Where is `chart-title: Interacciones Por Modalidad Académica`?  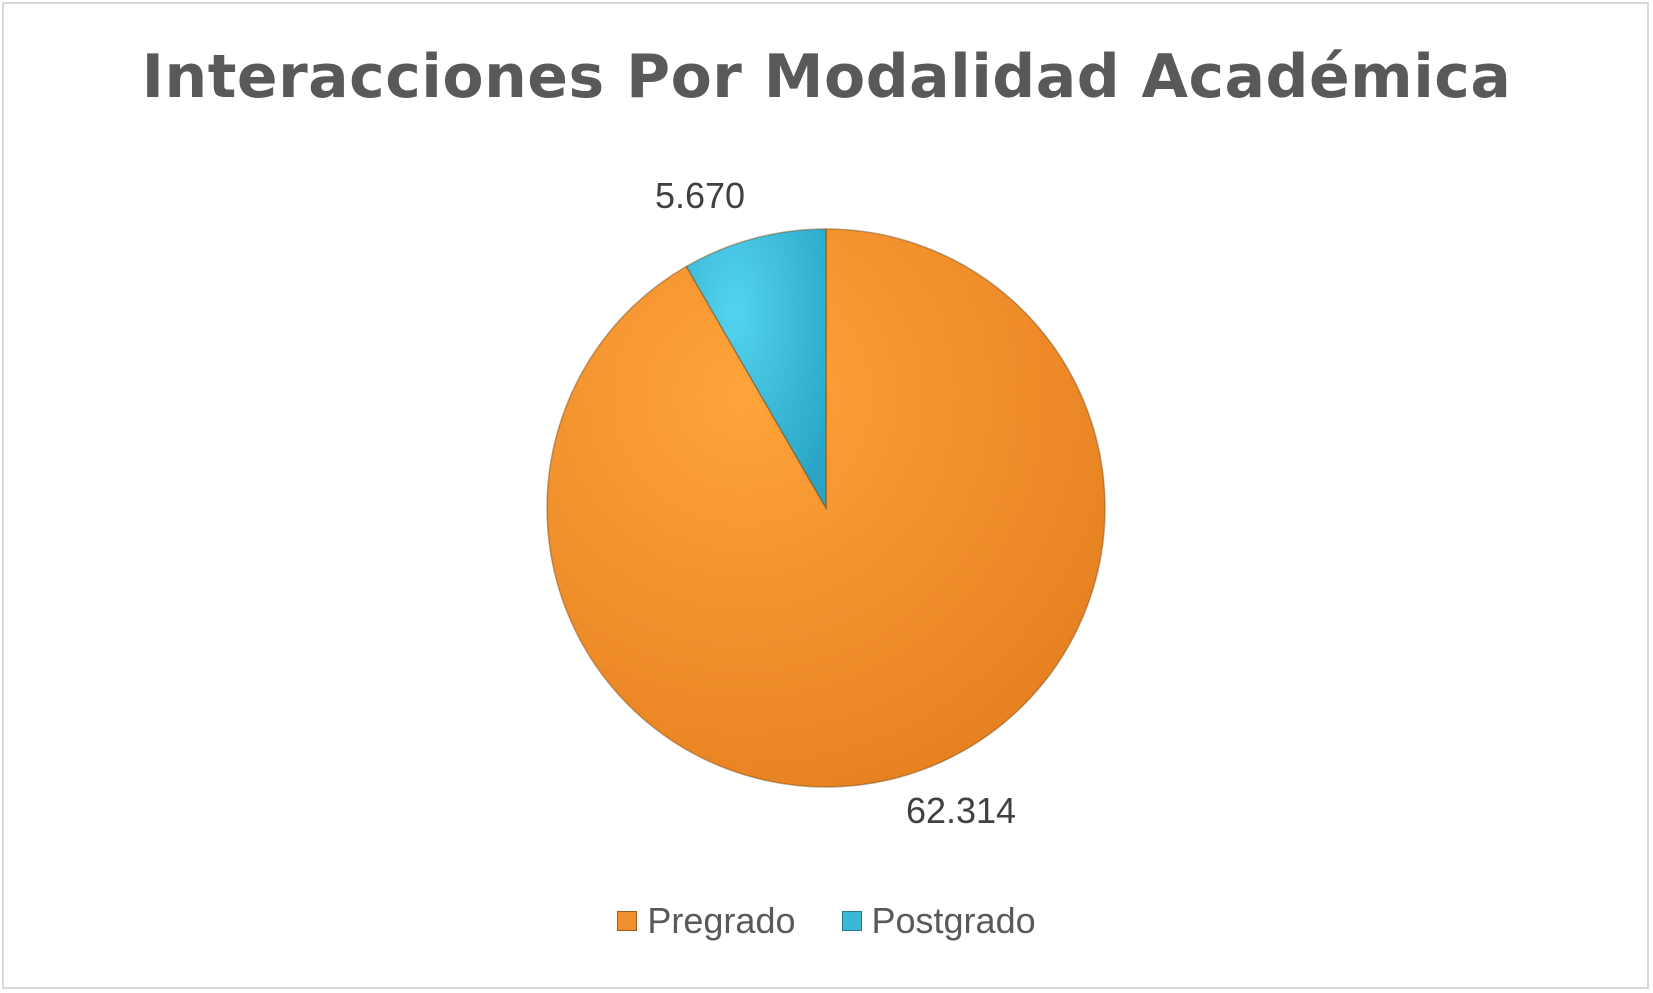
chart-title: Interacciones Por Modalidad Académica is located at coordinates (826, 77).